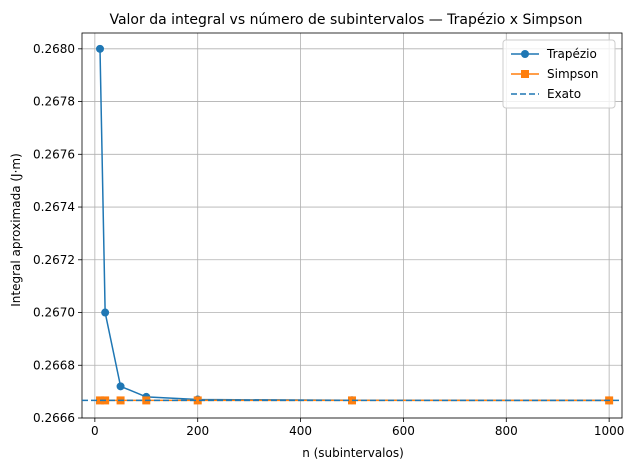 This screenshot has height=474, width=644. What do you see at coordinates (54, 418) in the screenshot?
I see `y-tick-label: 0.2666` at bounding box center [54, 418].